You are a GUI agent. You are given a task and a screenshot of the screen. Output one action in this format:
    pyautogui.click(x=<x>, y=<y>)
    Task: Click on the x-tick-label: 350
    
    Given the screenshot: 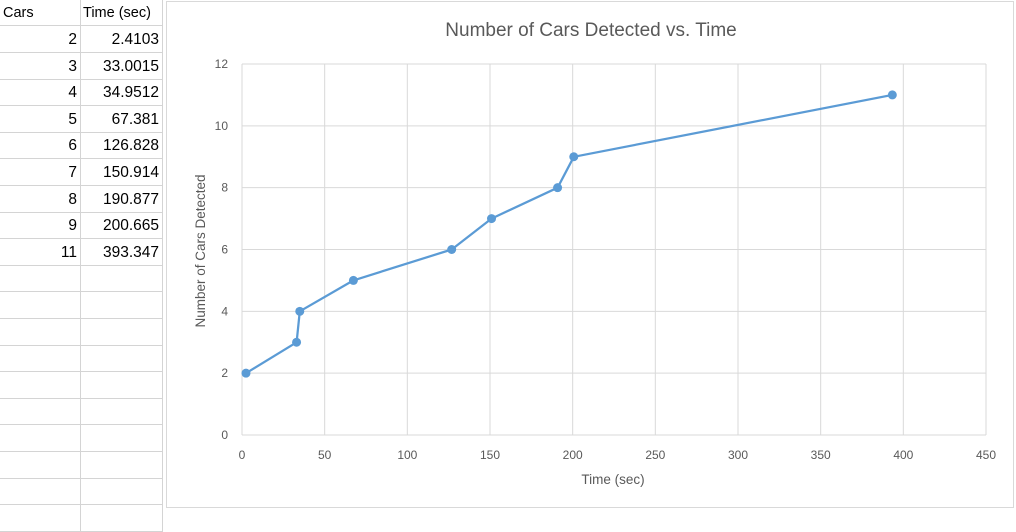 What is the action you would take?
    pyautogui.click(x=821, y=455)
    